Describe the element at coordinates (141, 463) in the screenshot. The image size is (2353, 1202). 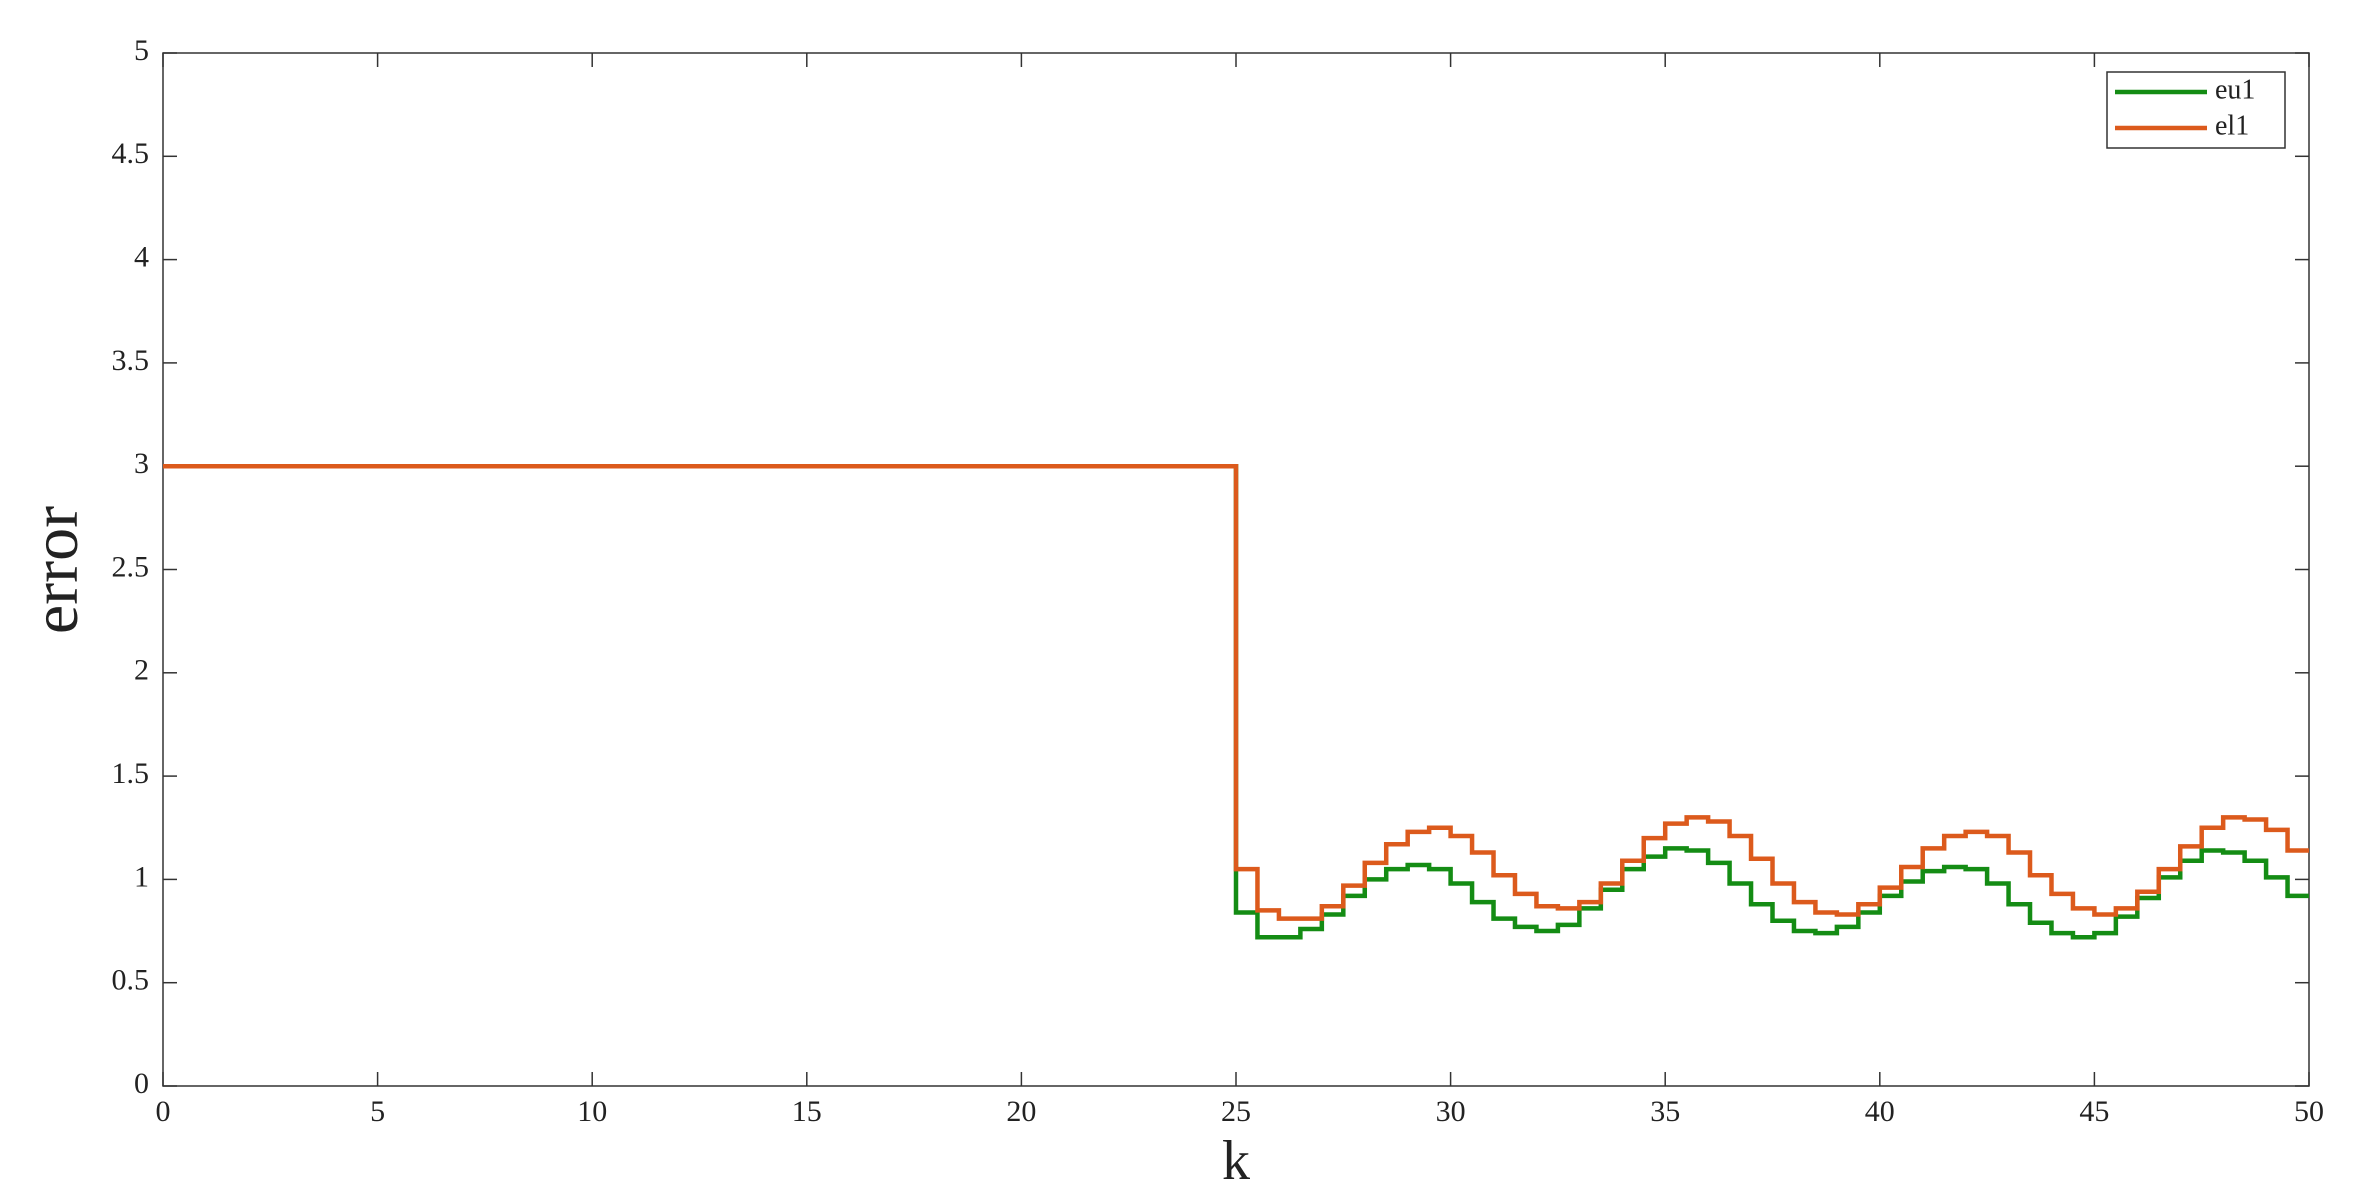
I see `y-tick-label: 3` at that location.